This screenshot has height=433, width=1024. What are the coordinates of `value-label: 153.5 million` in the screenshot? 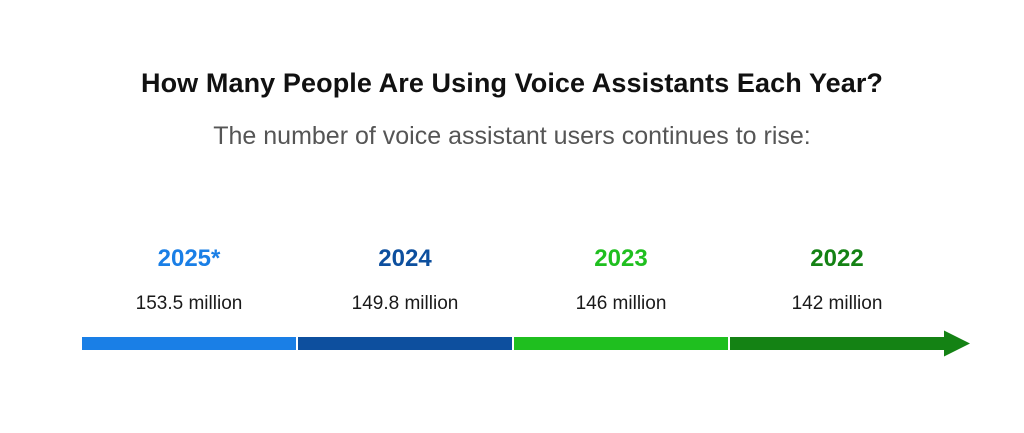 It's located at (189, 303).